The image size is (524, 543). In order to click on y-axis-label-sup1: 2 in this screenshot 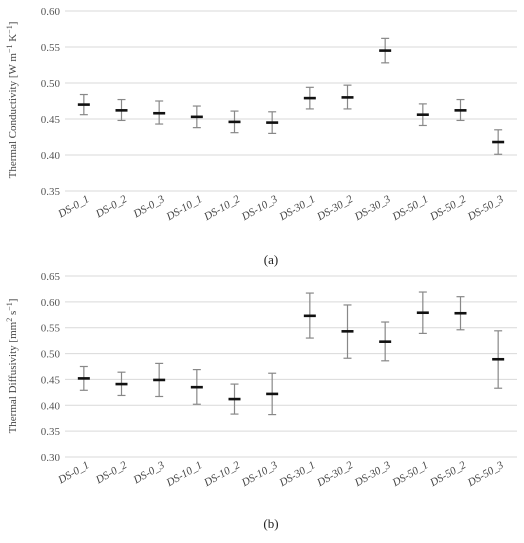, I will do `click(9, 320)`.